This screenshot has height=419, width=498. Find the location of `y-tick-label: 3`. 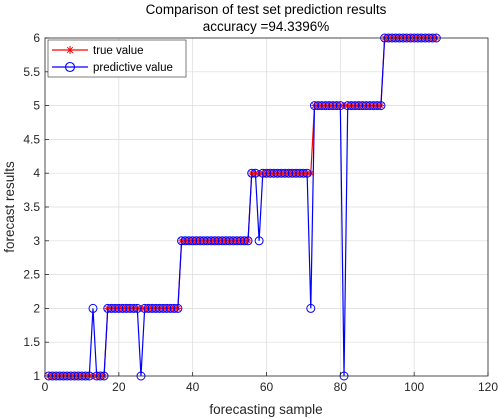

y-tick-label: 3 is located at coordinates (36, 241).